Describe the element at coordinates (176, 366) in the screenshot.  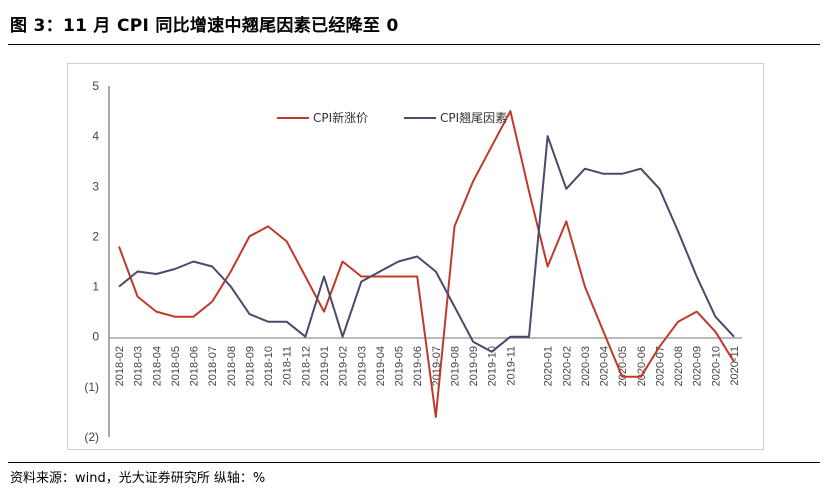
I see `x-tick-label: 2018-05` at that location.